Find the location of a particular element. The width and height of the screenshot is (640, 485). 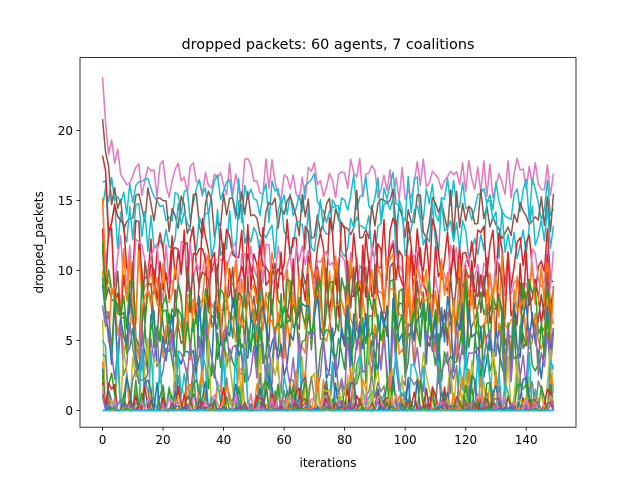

y-tick-label: 5 is located at coordinates (69, 341).